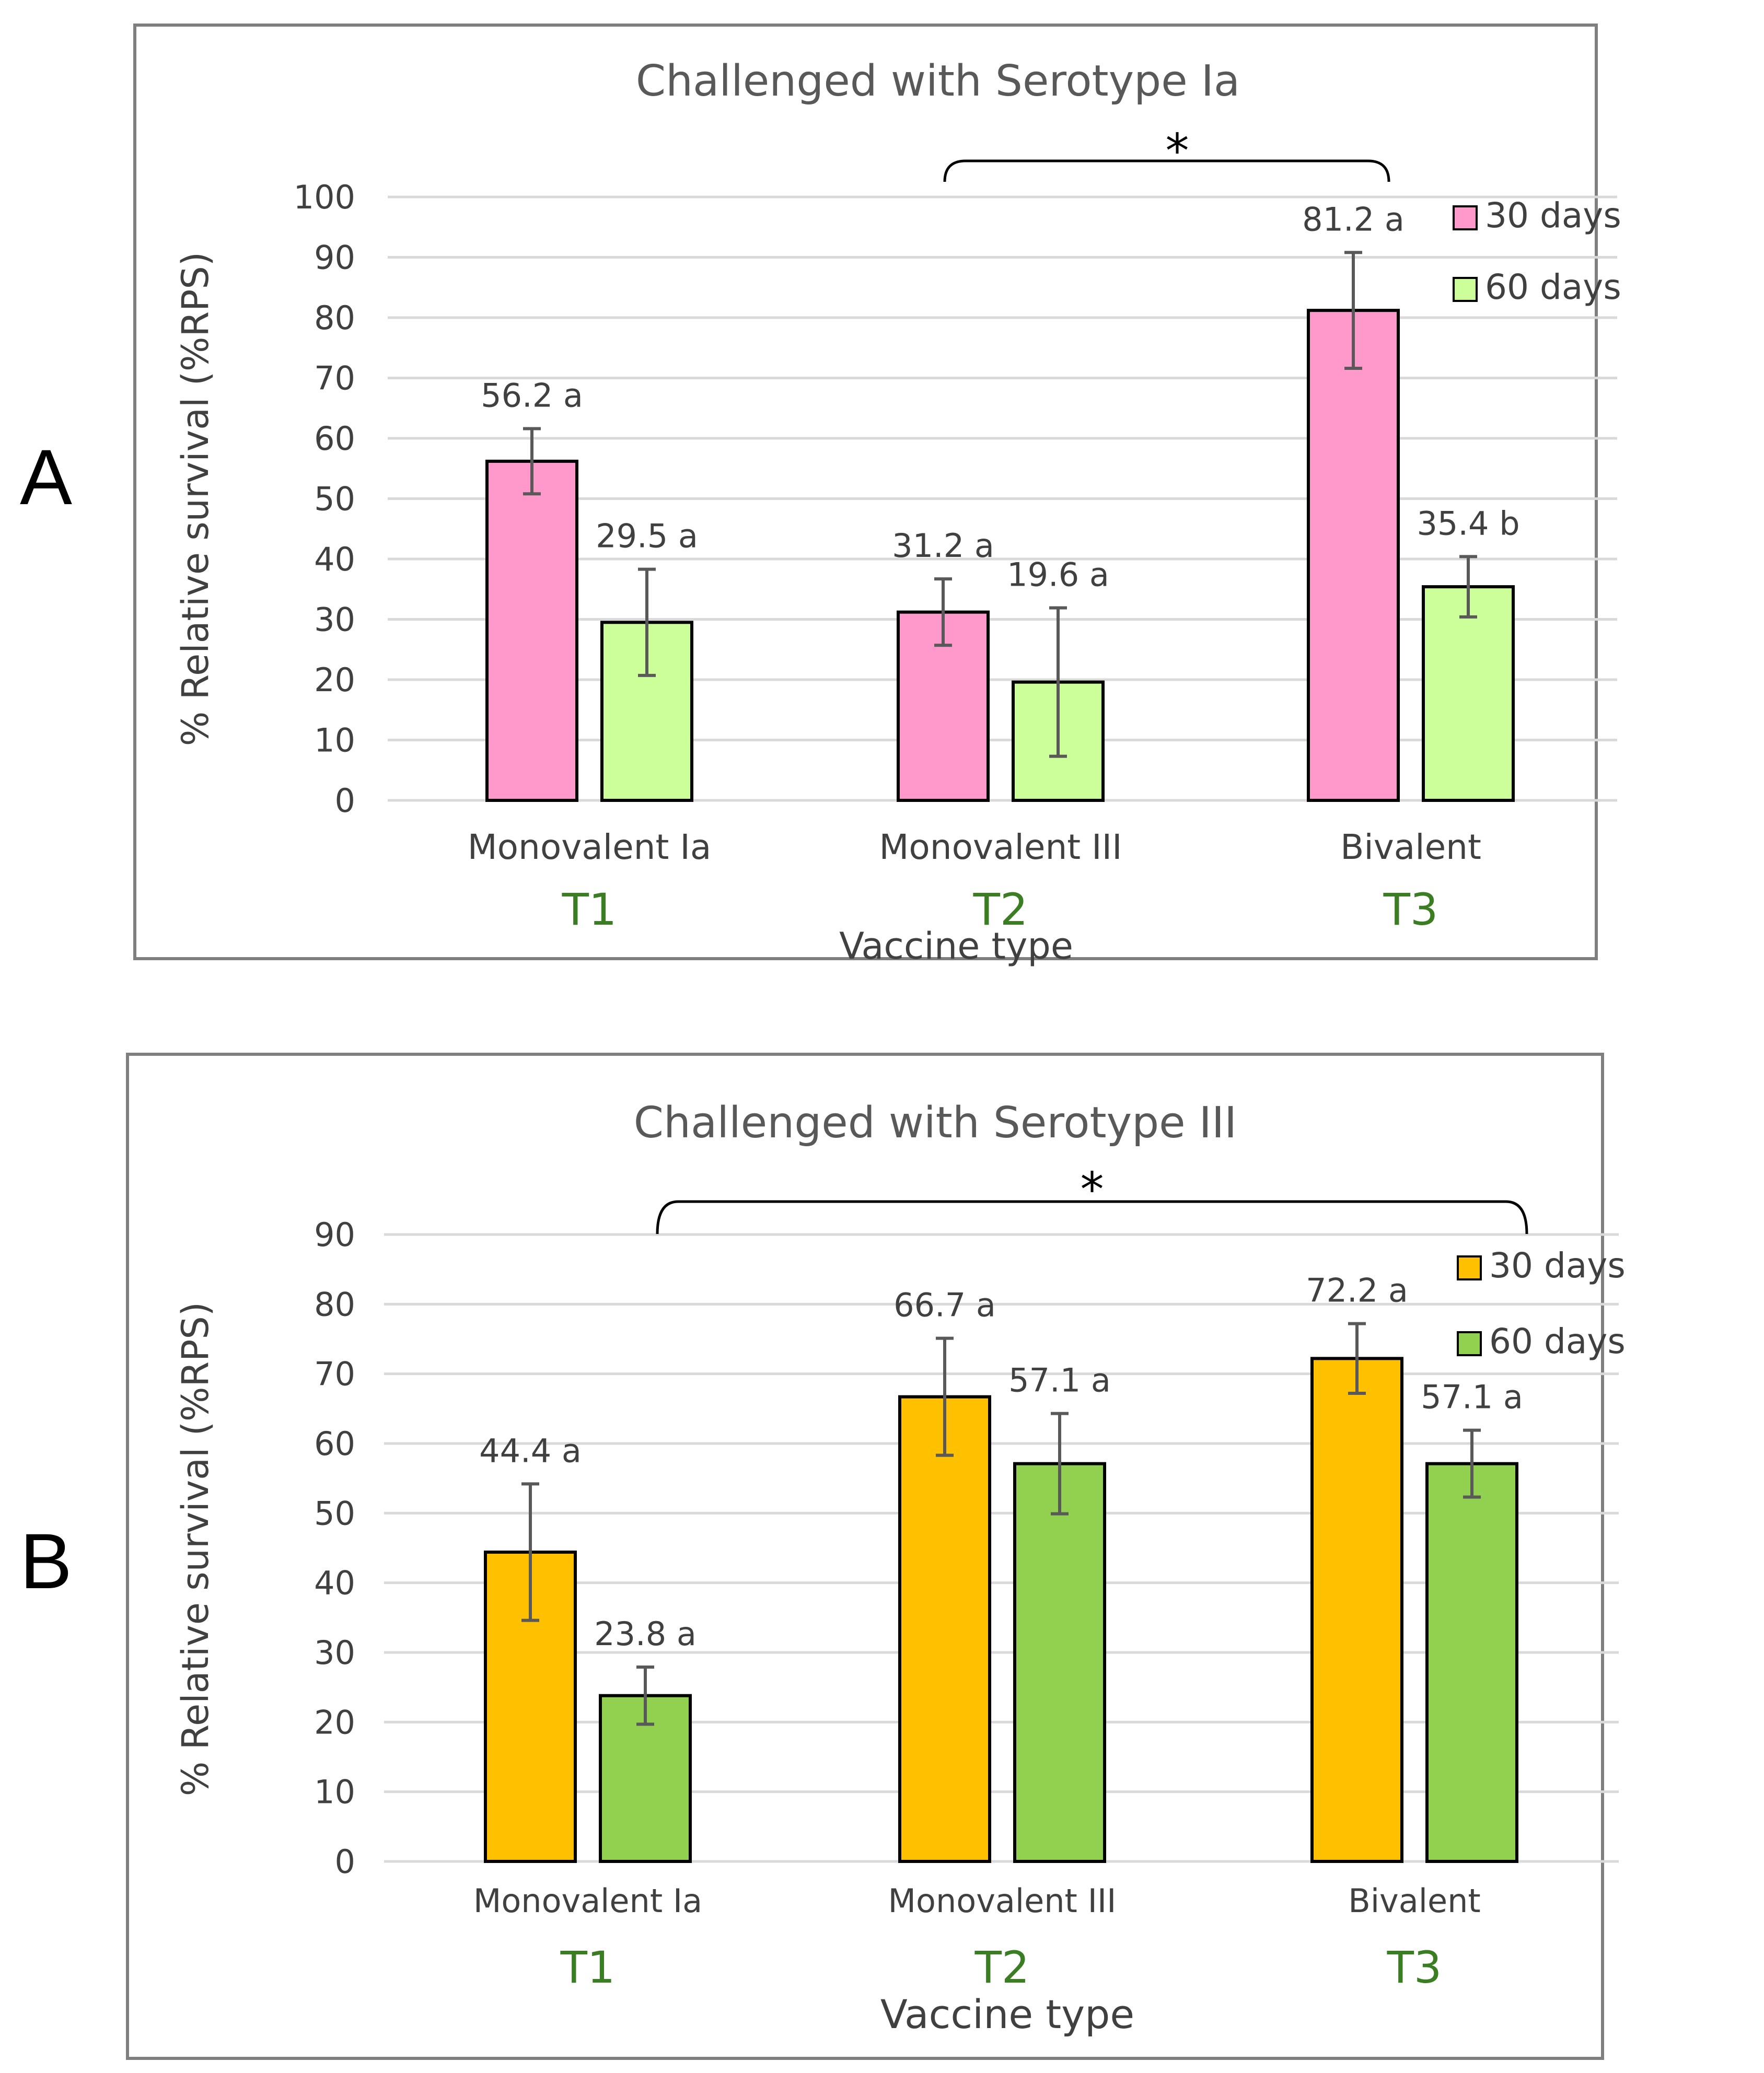 This screenshot has height=2073, width=1764. Describe the element at coordinates (943, 546) in the screenshot. I see `data-label: 31.2 a` at that location.